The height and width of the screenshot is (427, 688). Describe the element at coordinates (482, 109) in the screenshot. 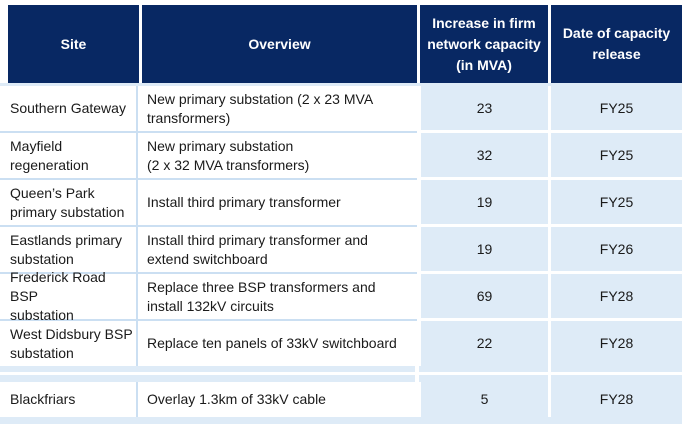

I see `capacity-cell: 23` at that location.